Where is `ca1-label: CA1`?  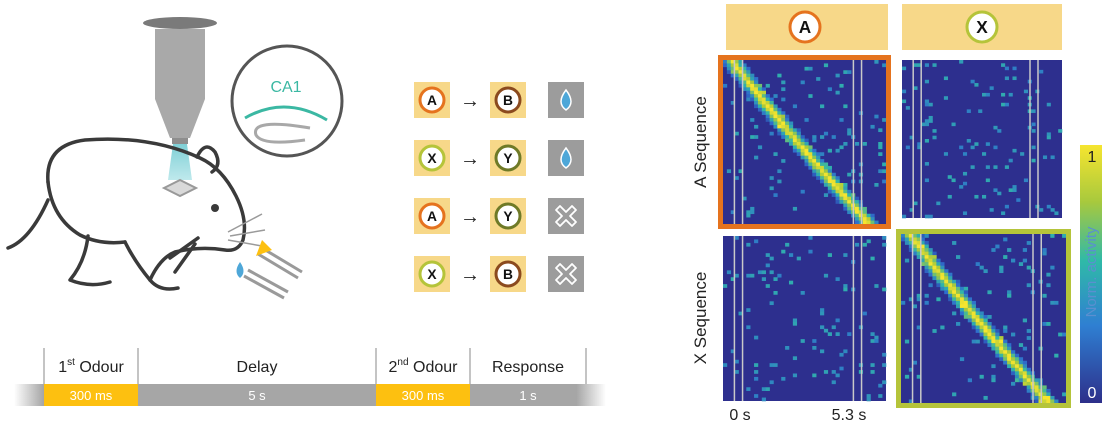
ca1-label: CA1 is located at coordinates (285, 87).